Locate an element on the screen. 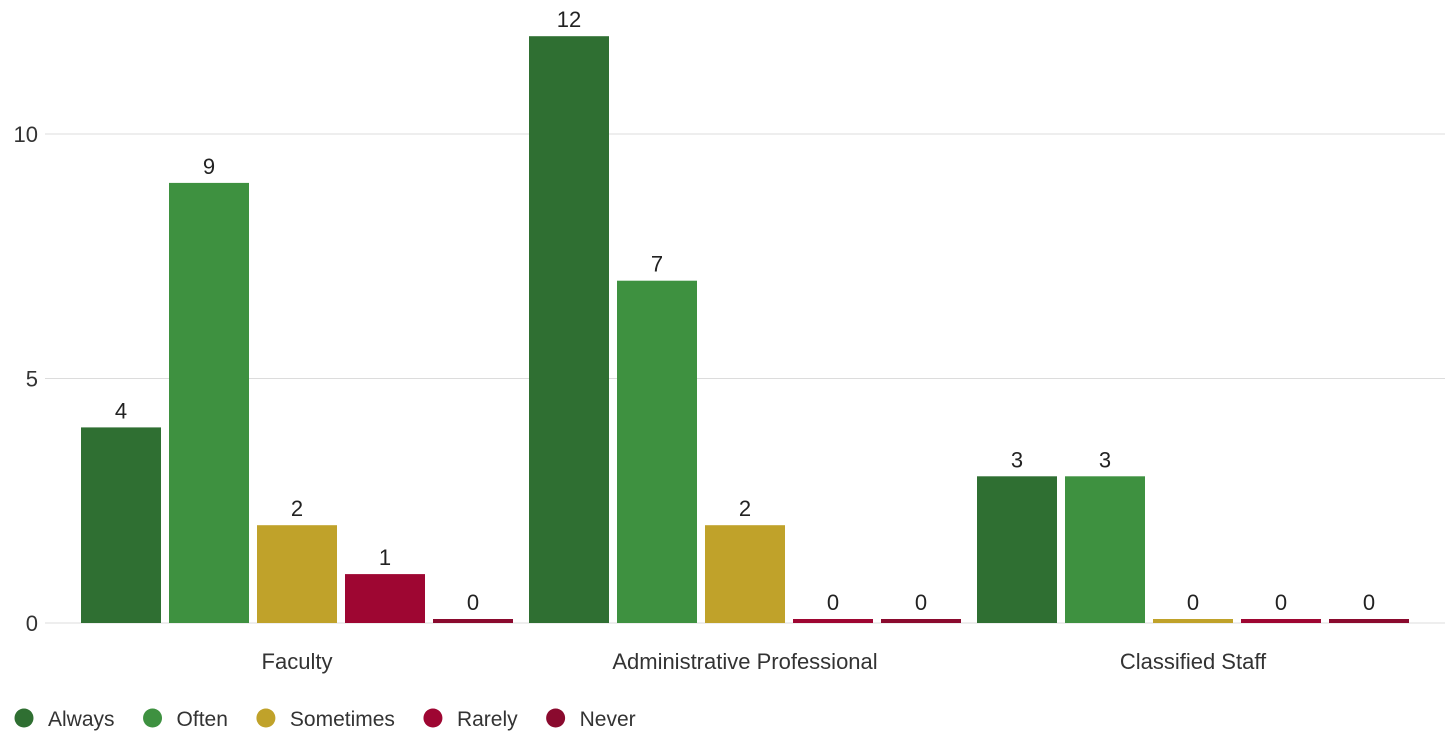 This screenshot has height=734, width=1455. x-category-label: Faculty is located at coordinates (297, 661).